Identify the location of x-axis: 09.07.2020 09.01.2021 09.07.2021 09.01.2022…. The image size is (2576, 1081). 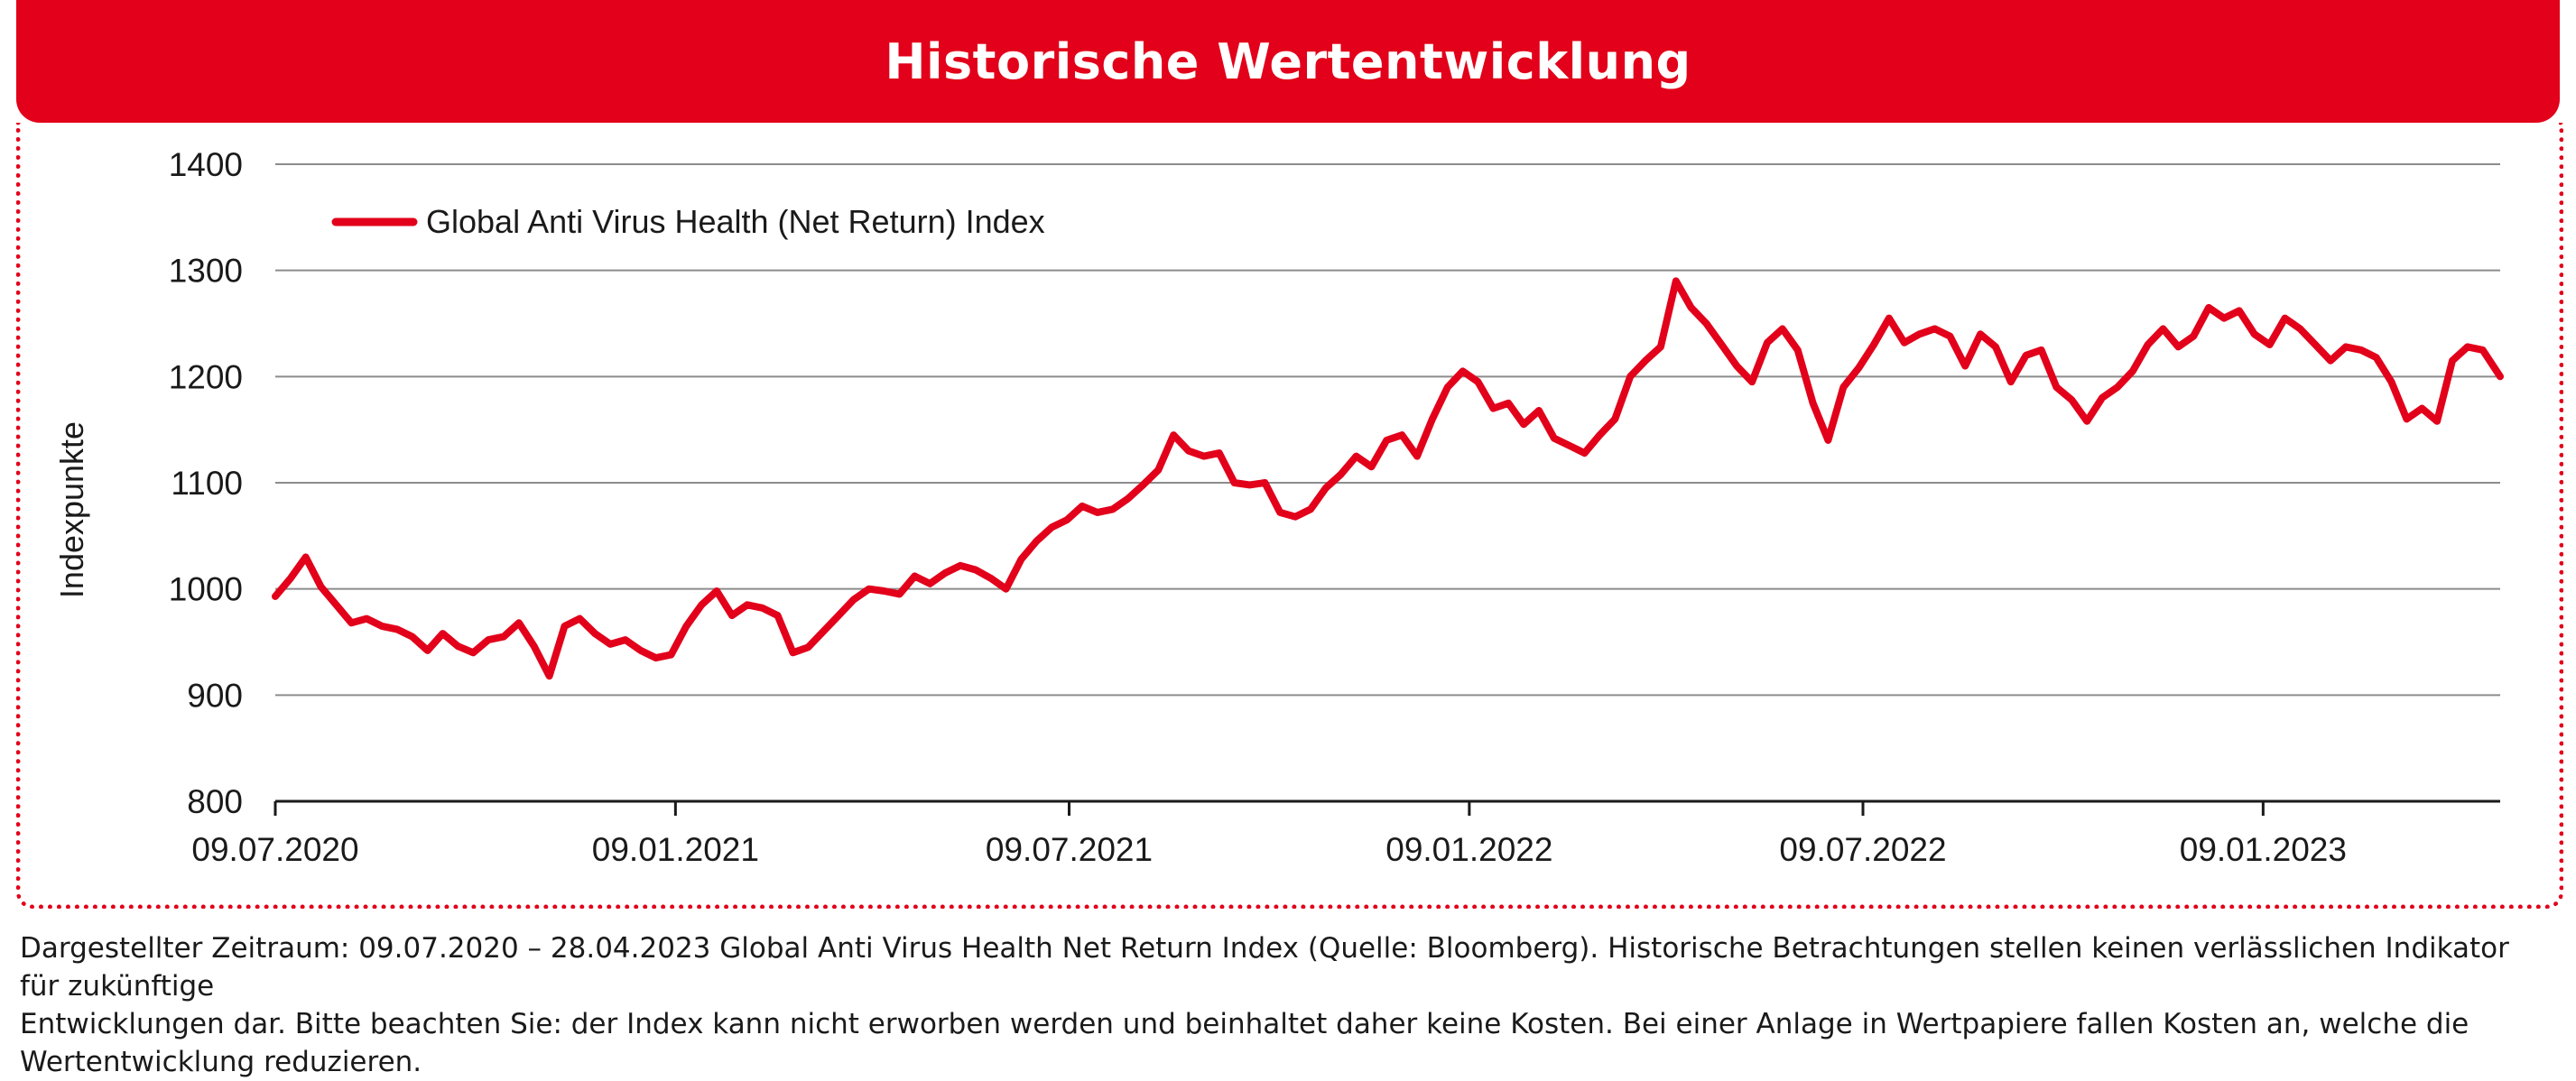
(1269, 834).